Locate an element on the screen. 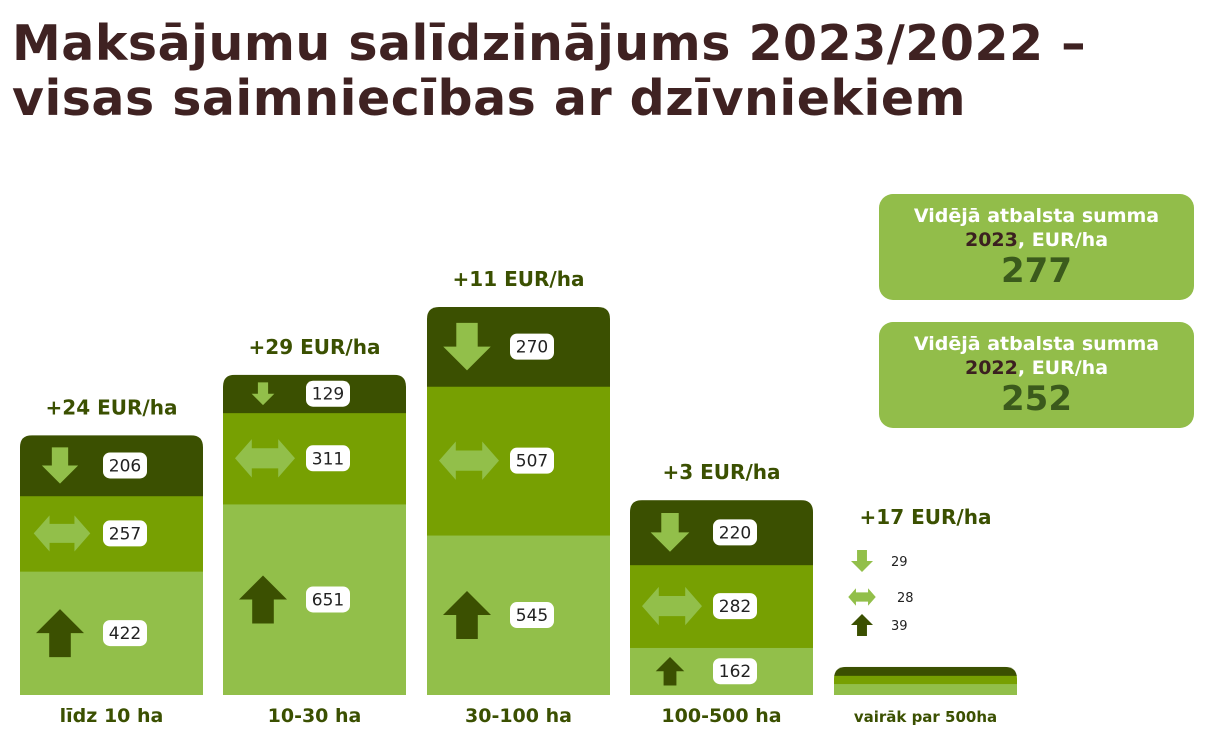 This screenshot has width=1227, height=734. value-label: 29 is located at coordinates (899, 562).